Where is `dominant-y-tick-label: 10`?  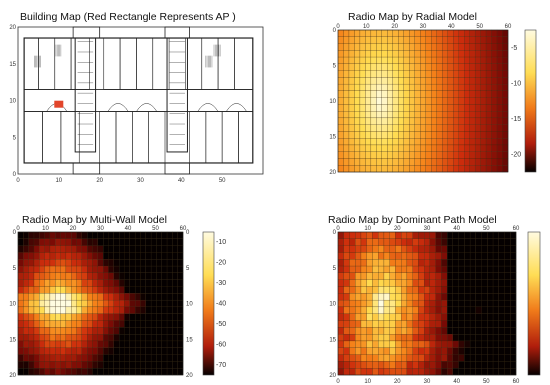
dominant-y-tick-label: 10 is located at coordinates (332, 305).